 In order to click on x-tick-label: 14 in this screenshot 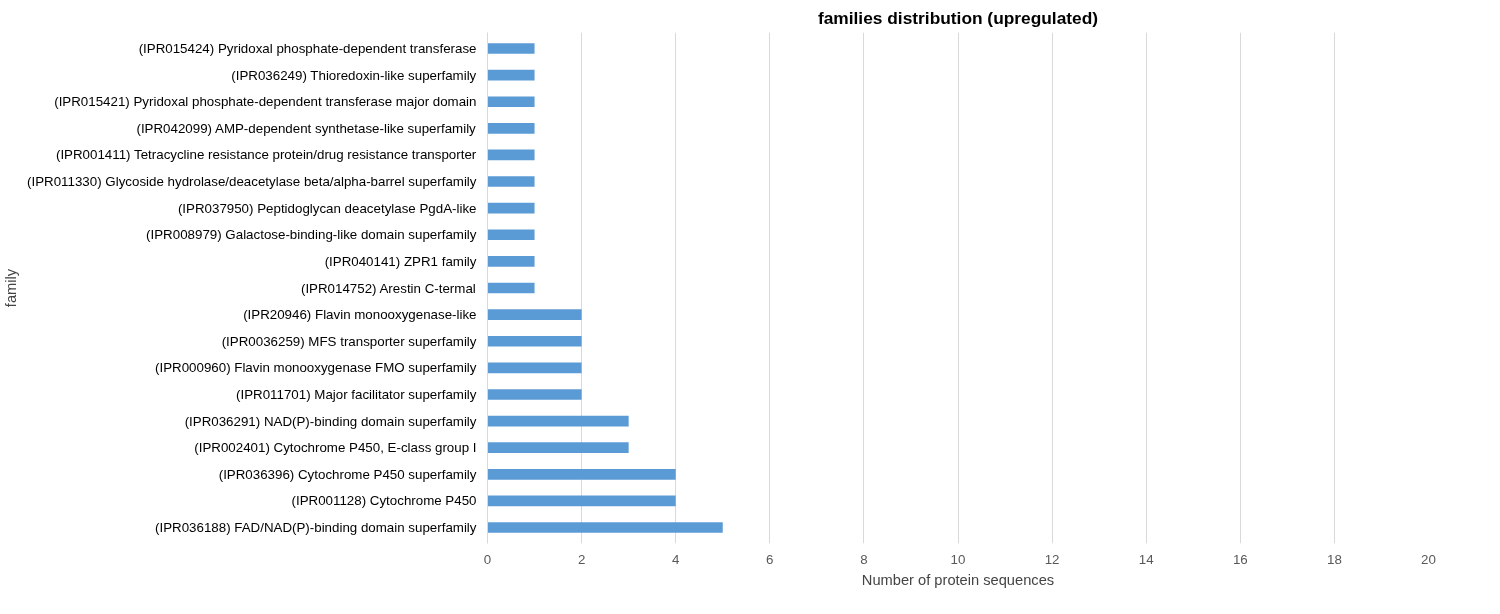, I will do `click(1146, 559)`.